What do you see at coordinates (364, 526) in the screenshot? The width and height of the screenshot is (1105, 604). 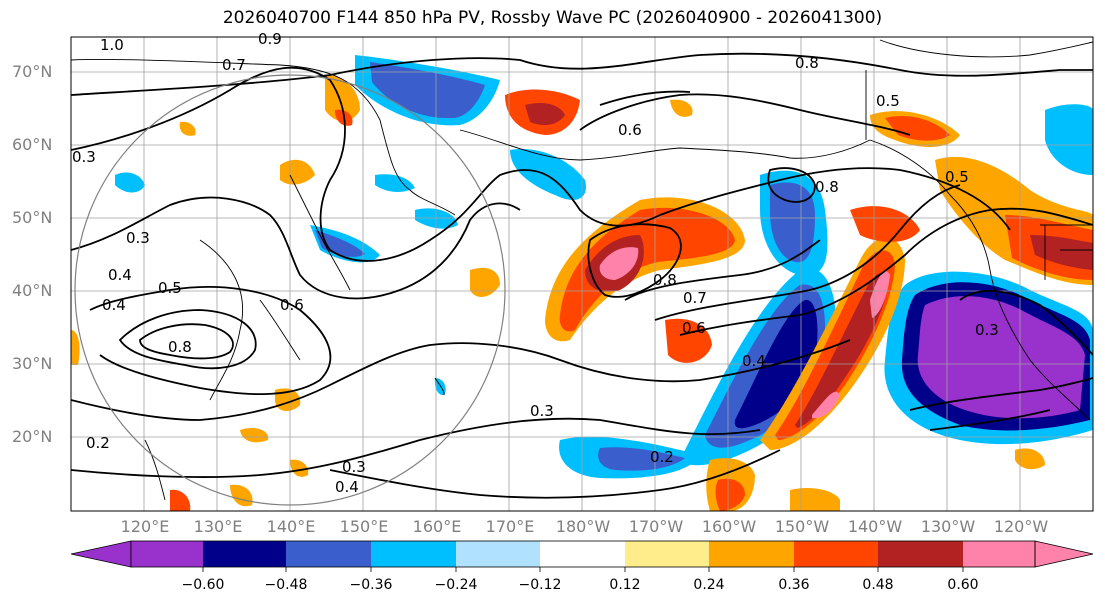 I see `lon-label: 150°E` at bounding box center [364, 526].